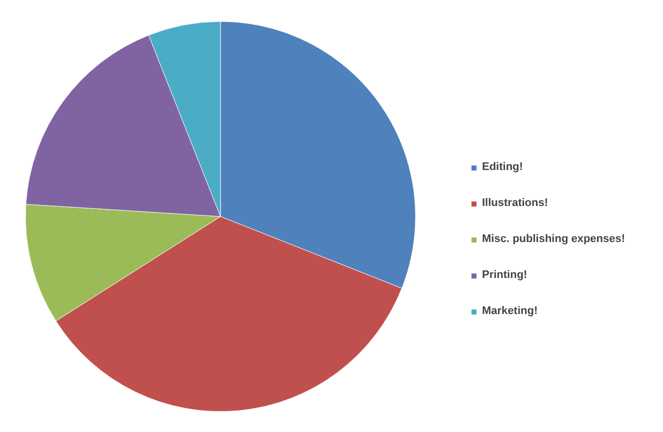 Image resolution: width=663 pixels, height=432 pixels. What do you see at coordinates (515, 203) in the screenshot?
I see `legend-label: Illustrations!` at bounding box center [515, 203].